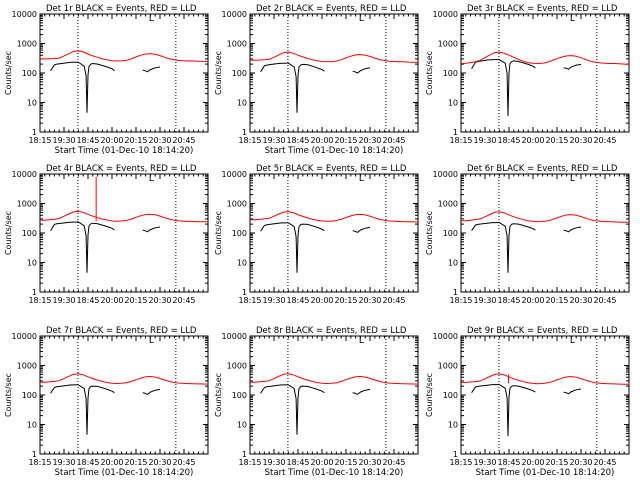 This screenshot has width=640, height=484. Describe the element at coordinates (331, 9) in the screenshot. I see `panel-title: Det 2r BLACK = Events, RED = LLD` at that location.